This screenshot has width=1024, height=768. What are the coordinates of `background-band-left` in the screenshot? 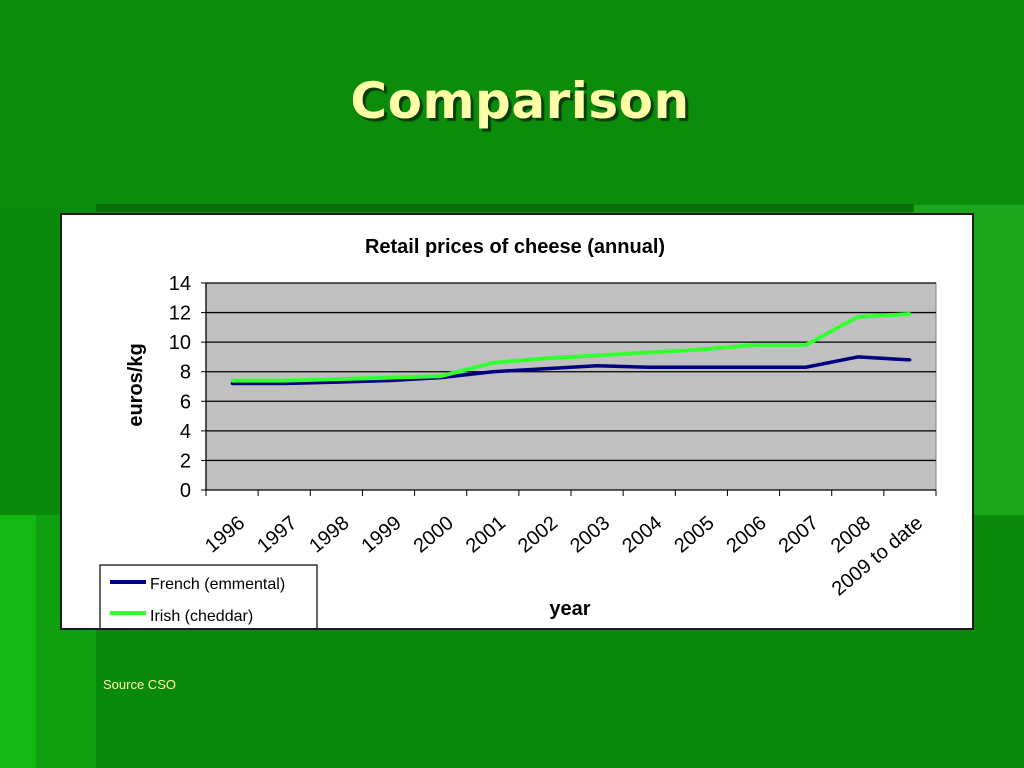 It's located at (18, 641).